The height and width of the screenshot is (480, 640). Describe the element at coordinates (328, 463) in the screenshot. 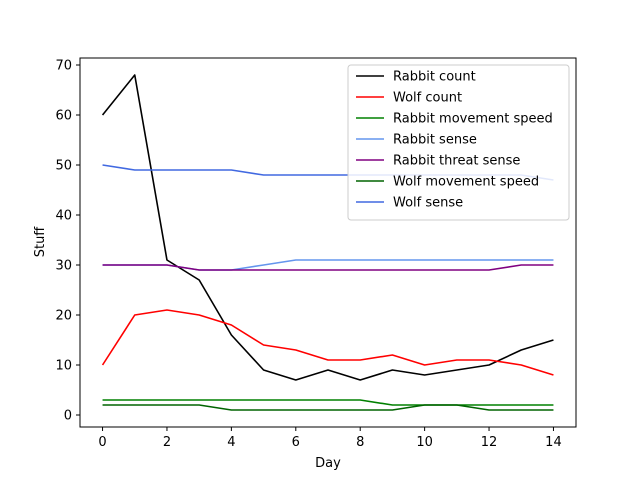

I see `x-axis-label: Day` at that location.